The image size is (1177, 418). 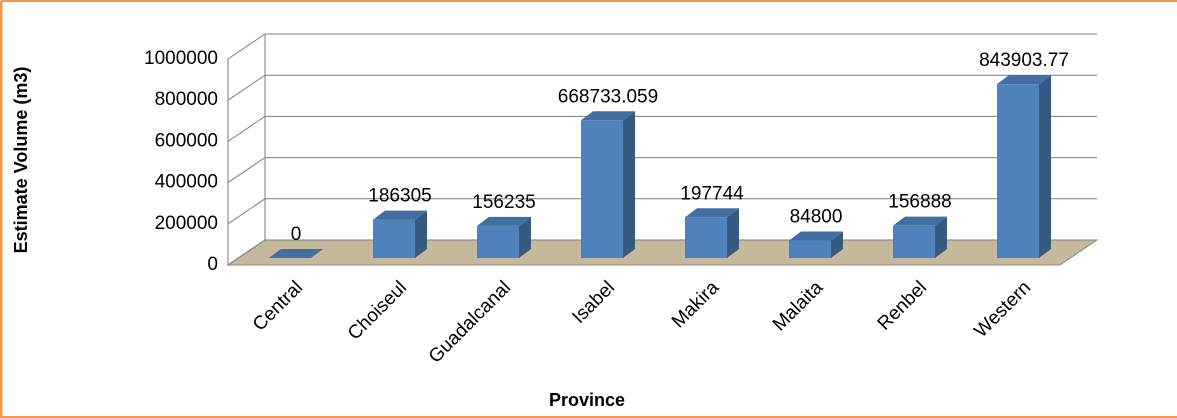 What do you see at coordinates (1024, 60) in the screenshot?
I see `data-label: 843903.77` at bounding box center [1024, 60].